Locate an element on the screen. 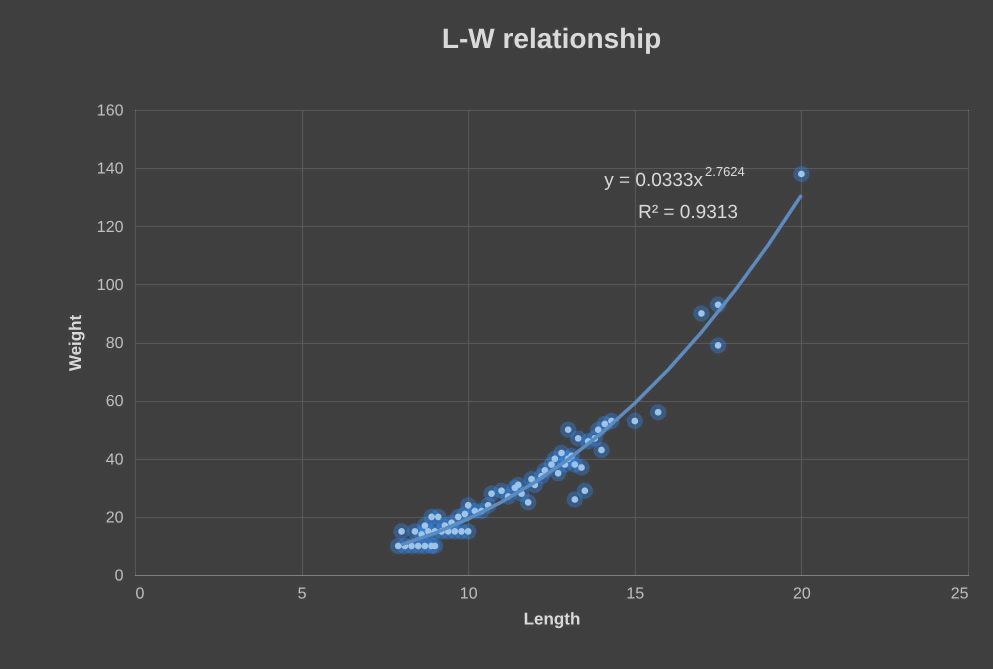  y-tick-label: 40 is located at coordinates (115, 459).